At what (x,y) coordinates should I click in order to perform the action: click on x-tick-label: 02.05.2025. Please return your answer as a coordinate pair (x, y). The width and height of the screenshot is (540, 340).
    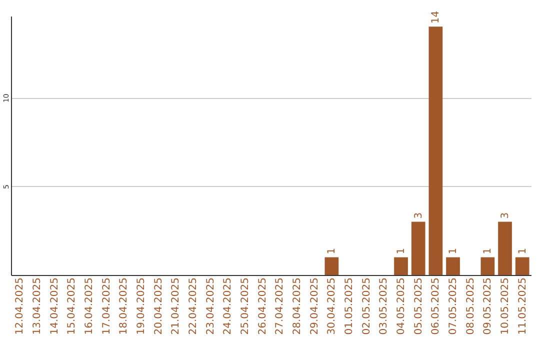
    Looking at the image, I should click on (366, 306).